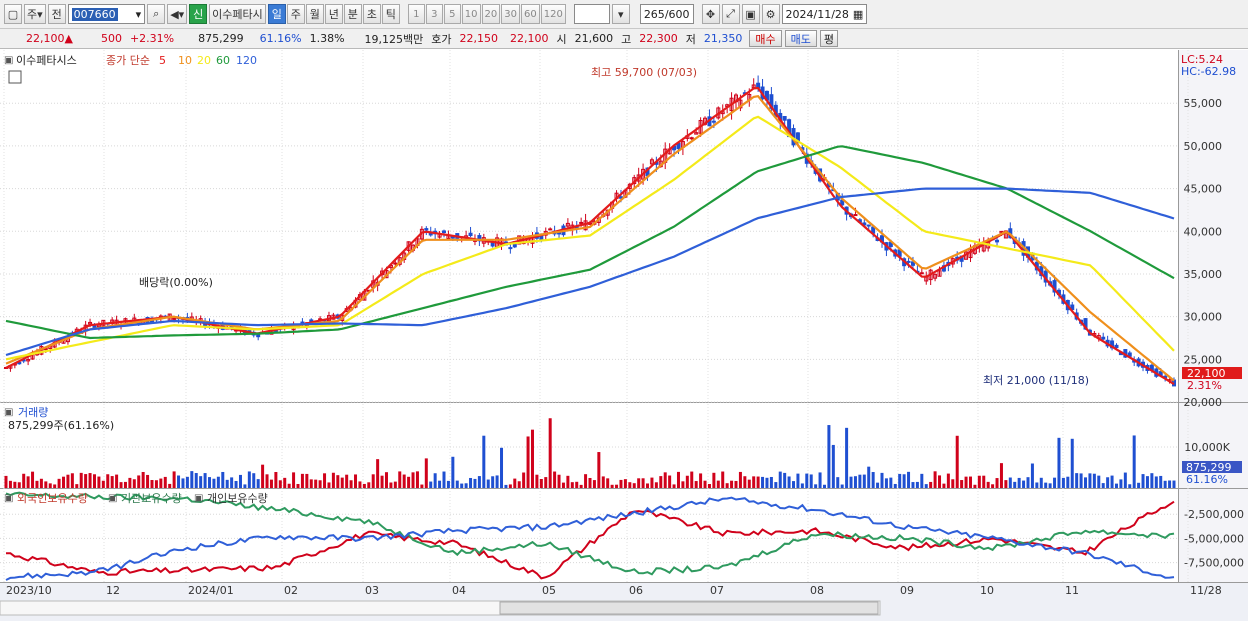  What do you see at coordinates (276, 14) in the screenshot?
I see `period-tab-0: 일` at bounding box center [276, 14].